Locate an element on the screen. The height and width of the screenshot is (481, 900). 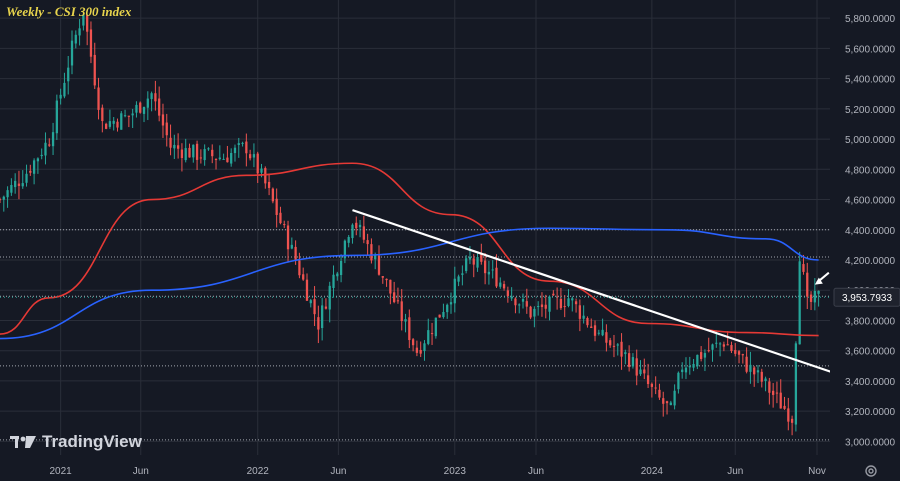
y-tick-label: 5,800.0000 is located at coordinates (870, 19).